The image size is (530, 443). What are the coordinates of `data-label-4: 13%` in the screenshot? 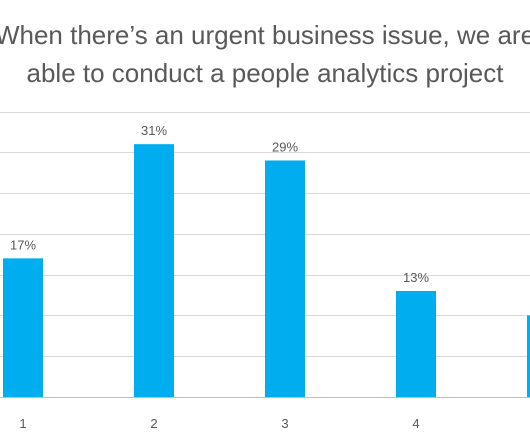 It's located at (416, 277).